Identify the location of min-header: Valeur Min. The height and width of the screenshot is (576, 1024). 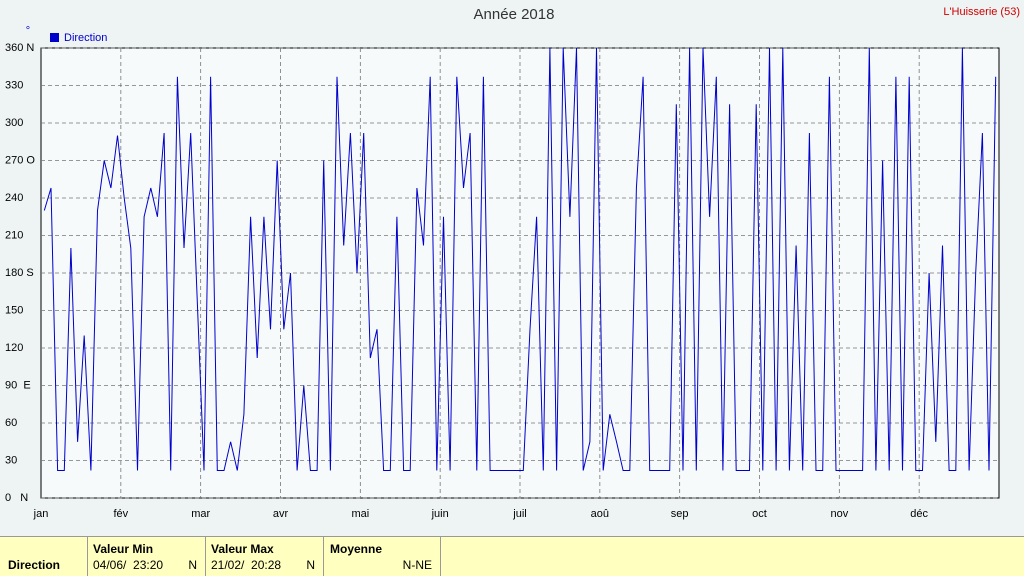
(123, 549).